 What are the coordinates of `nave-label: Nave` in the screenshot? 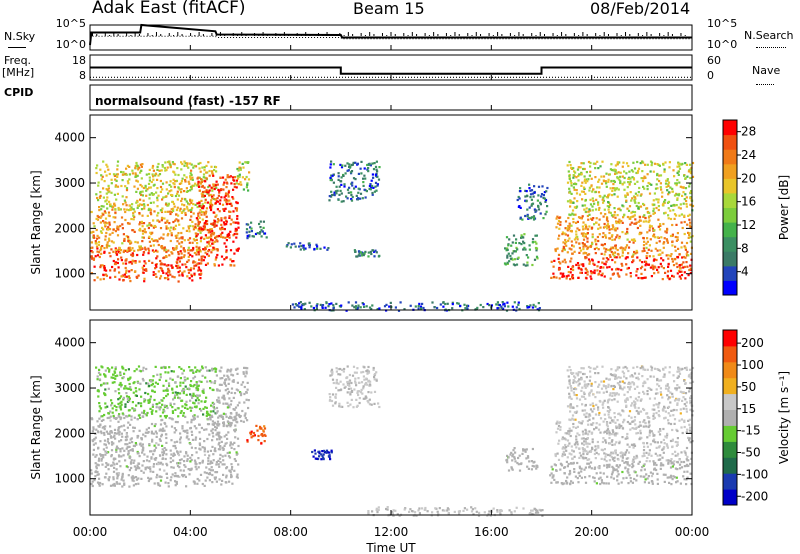 It's located at (766, 70).